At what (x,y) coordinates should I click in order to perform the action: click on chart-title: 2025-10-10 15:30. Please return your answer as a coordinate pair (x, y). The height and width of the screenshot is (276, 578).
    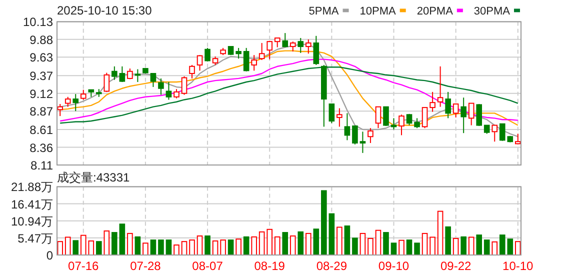
    Looking at the image, I should click on (104, 11).